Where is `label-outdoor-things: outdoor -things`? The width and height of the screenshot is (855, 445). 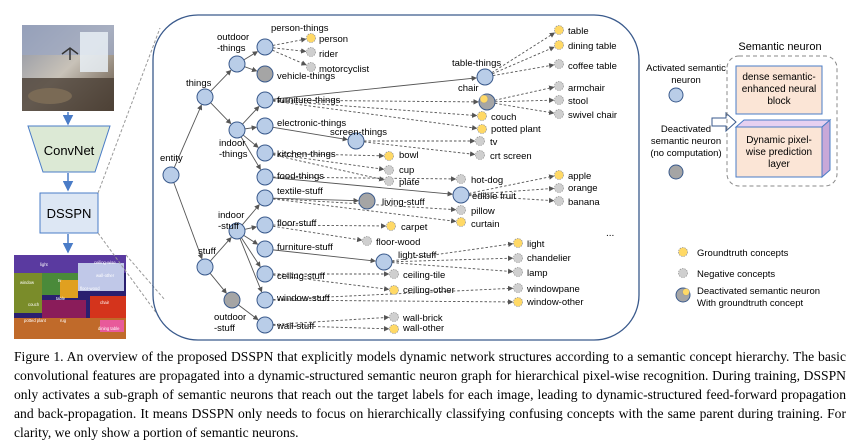 label-outdoor-things: outdoor -things is located at coordinates (233, 43).